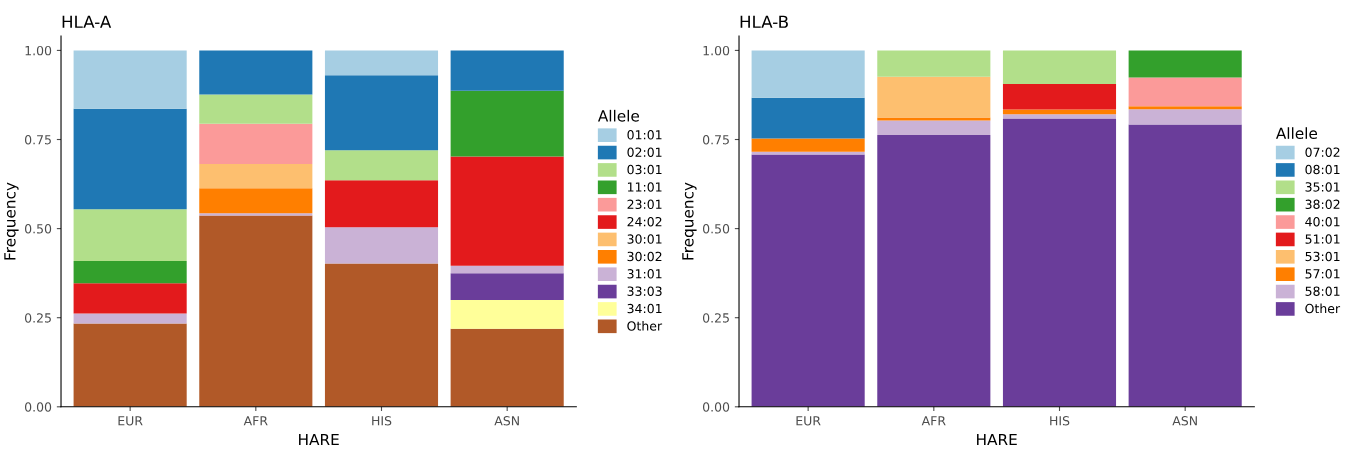  I want to click on legend-label: 30:02, so click(644, 256).